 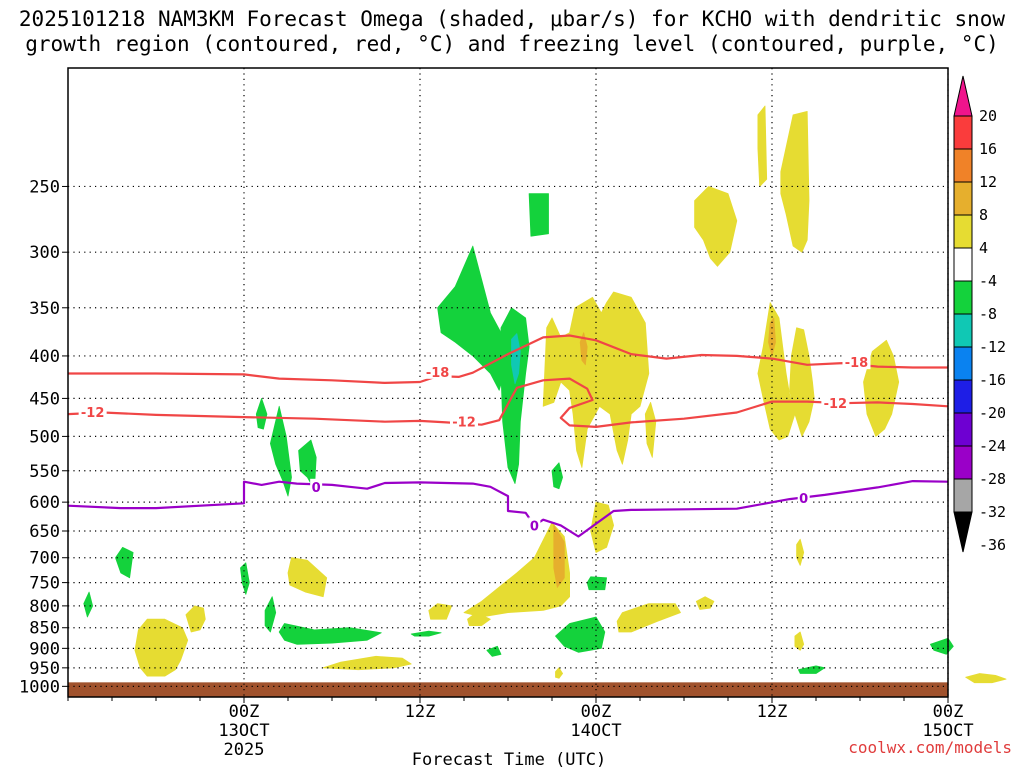 What do you see at coordinates (992, 347) in the screenshot?
I see `colorbar-label: -12` at bounding box center [992, 347].